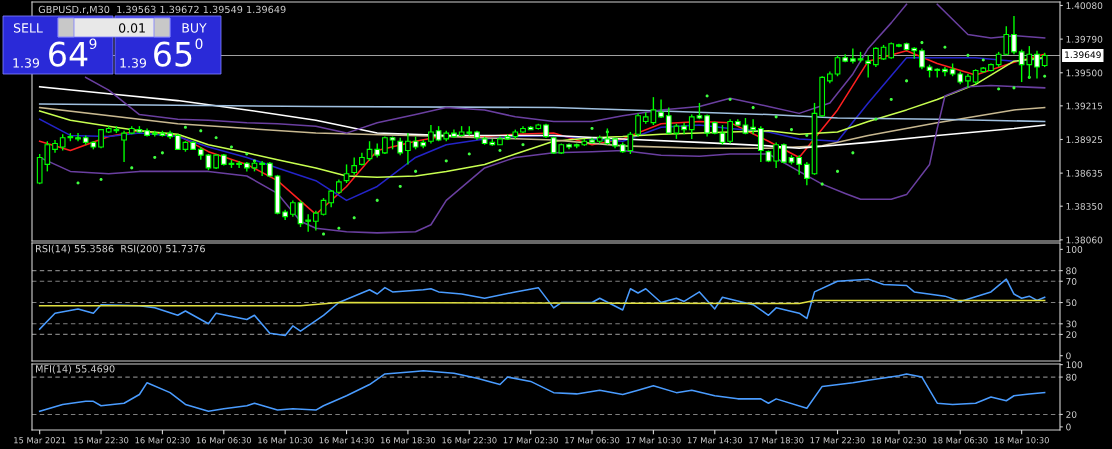 The height and width of the screenshot is (449, 1112). I want to click on annotation: 0, so click(199, 44).